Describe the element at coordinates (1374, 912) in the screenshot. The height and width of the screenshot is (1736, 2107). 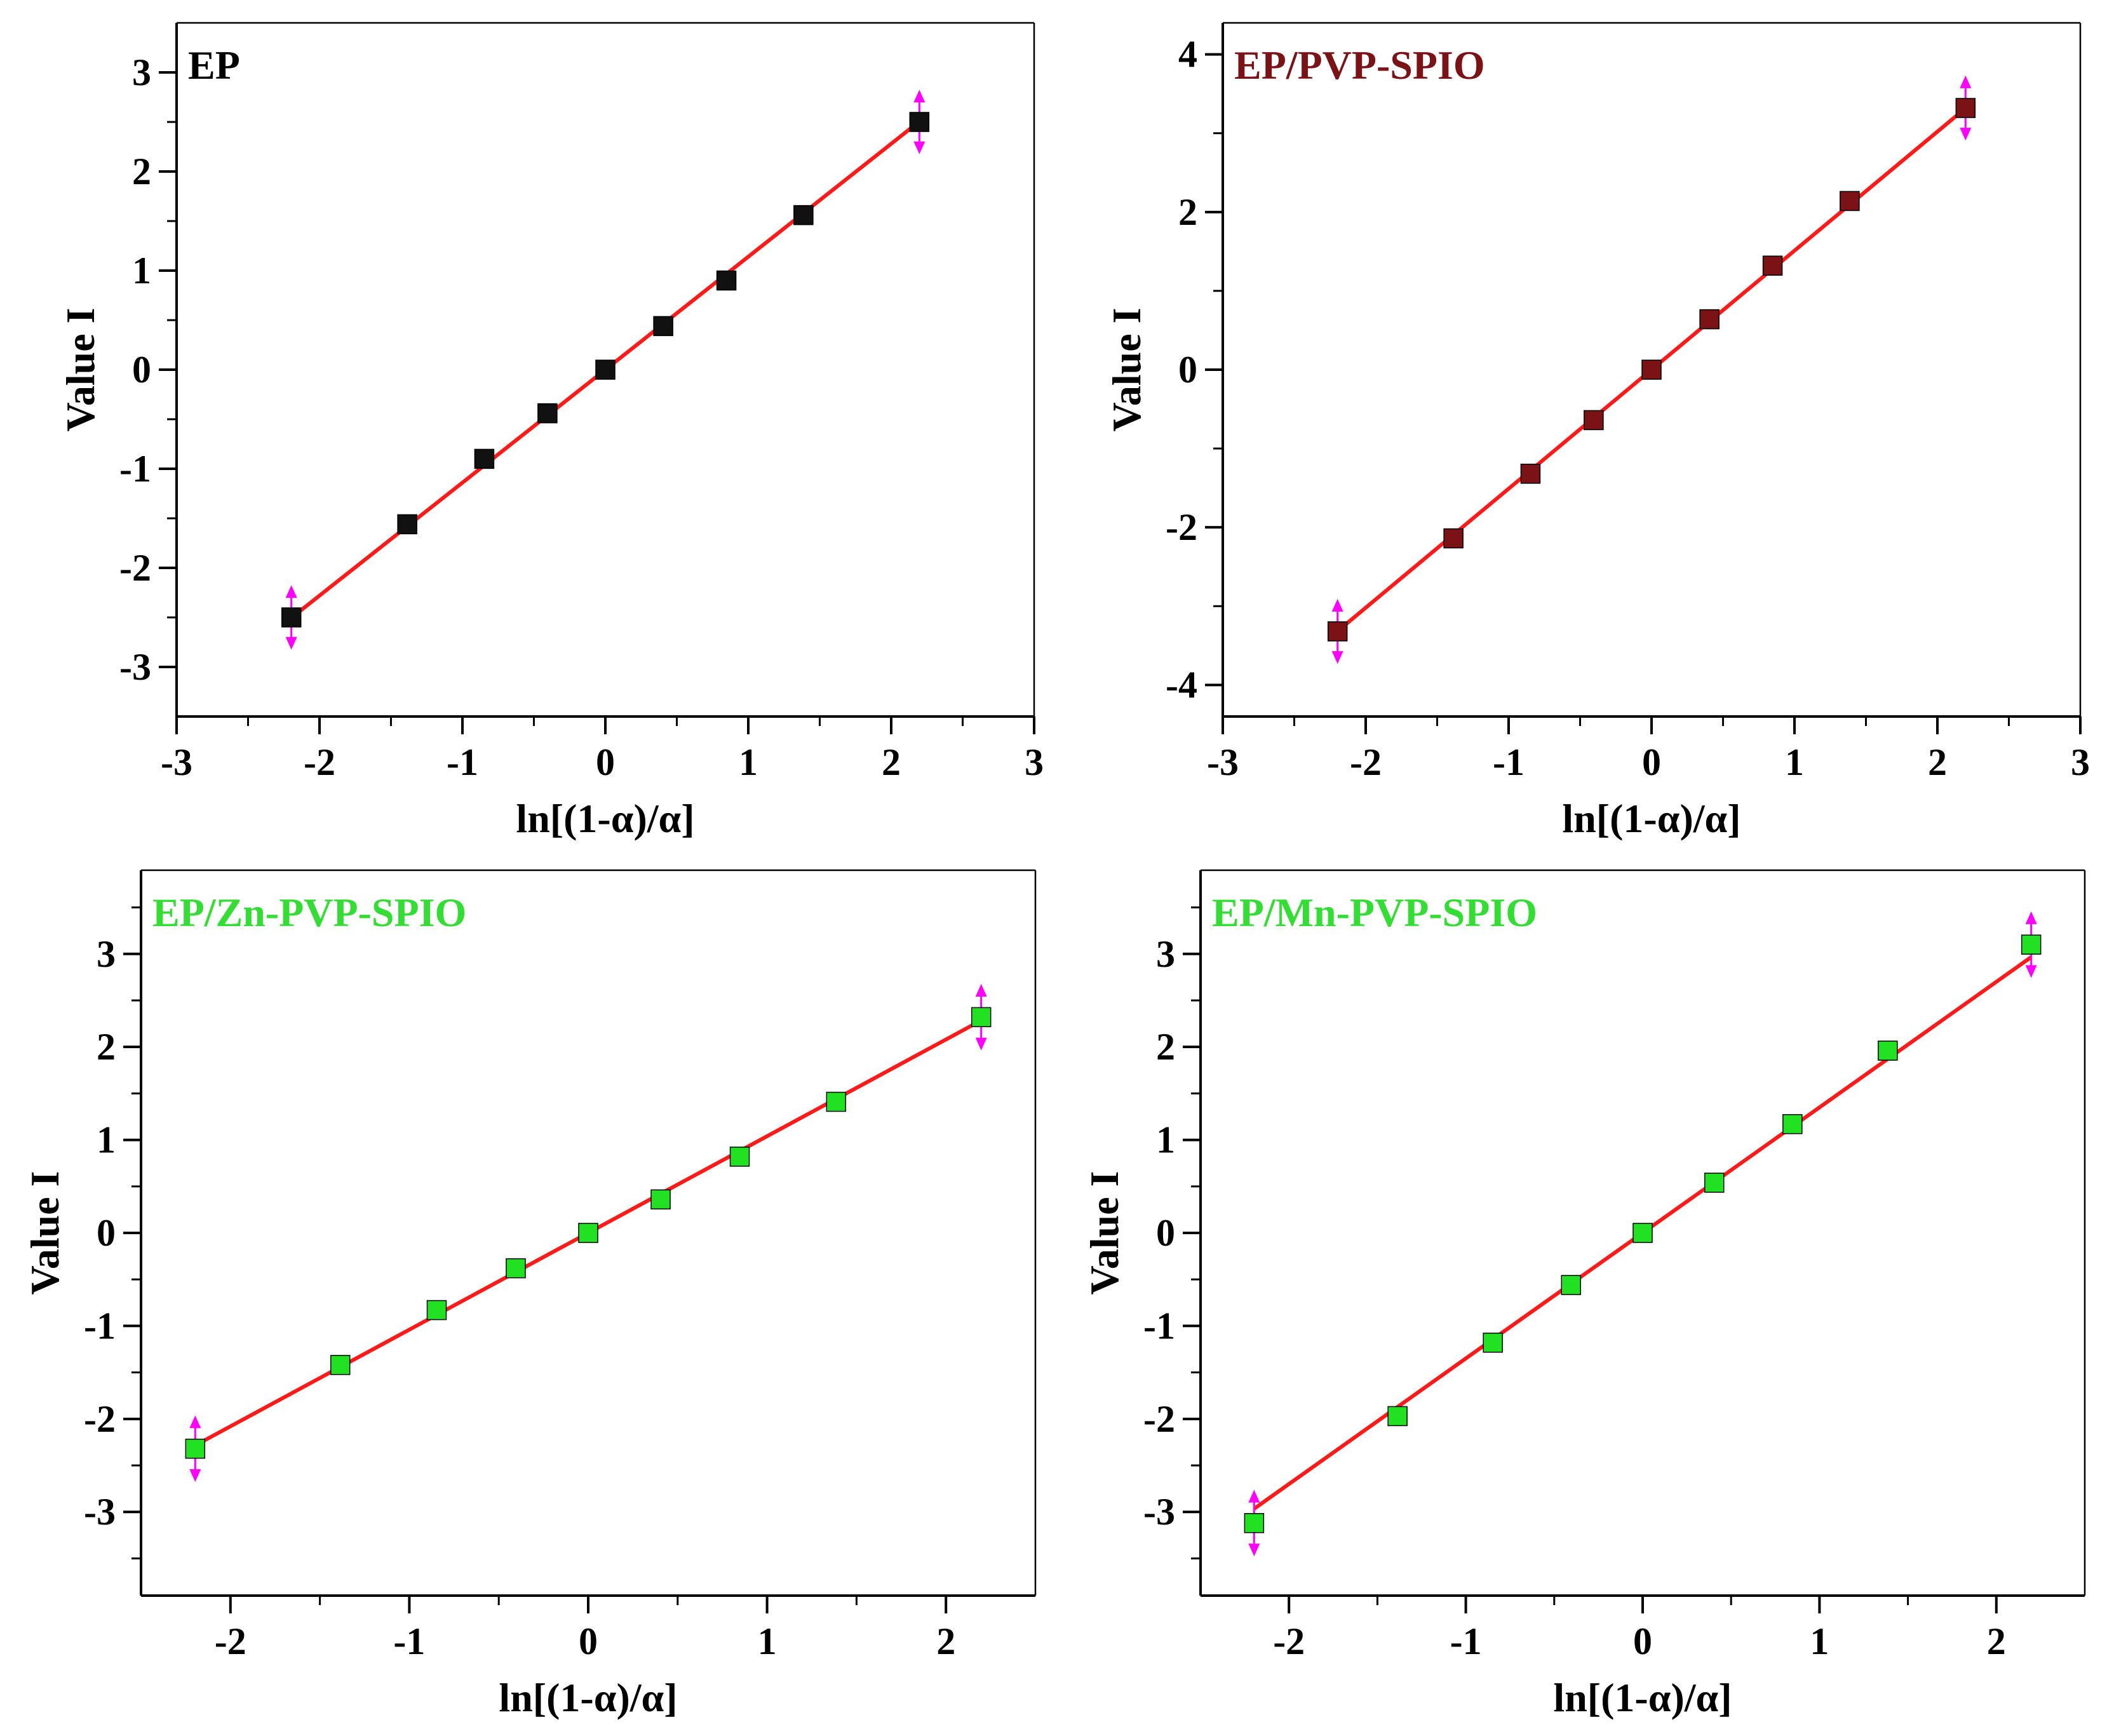
I see `panel-title: EP/Mn-PVP-SPIO` at that location.